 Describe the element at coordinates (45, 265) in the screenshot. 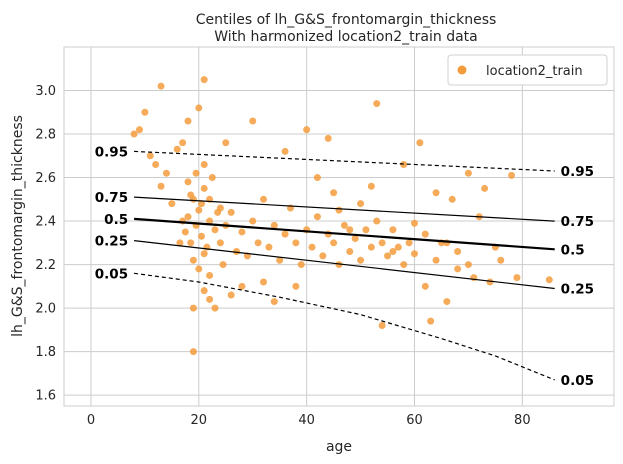

I see `y-tick-label: 2.2` at that location.